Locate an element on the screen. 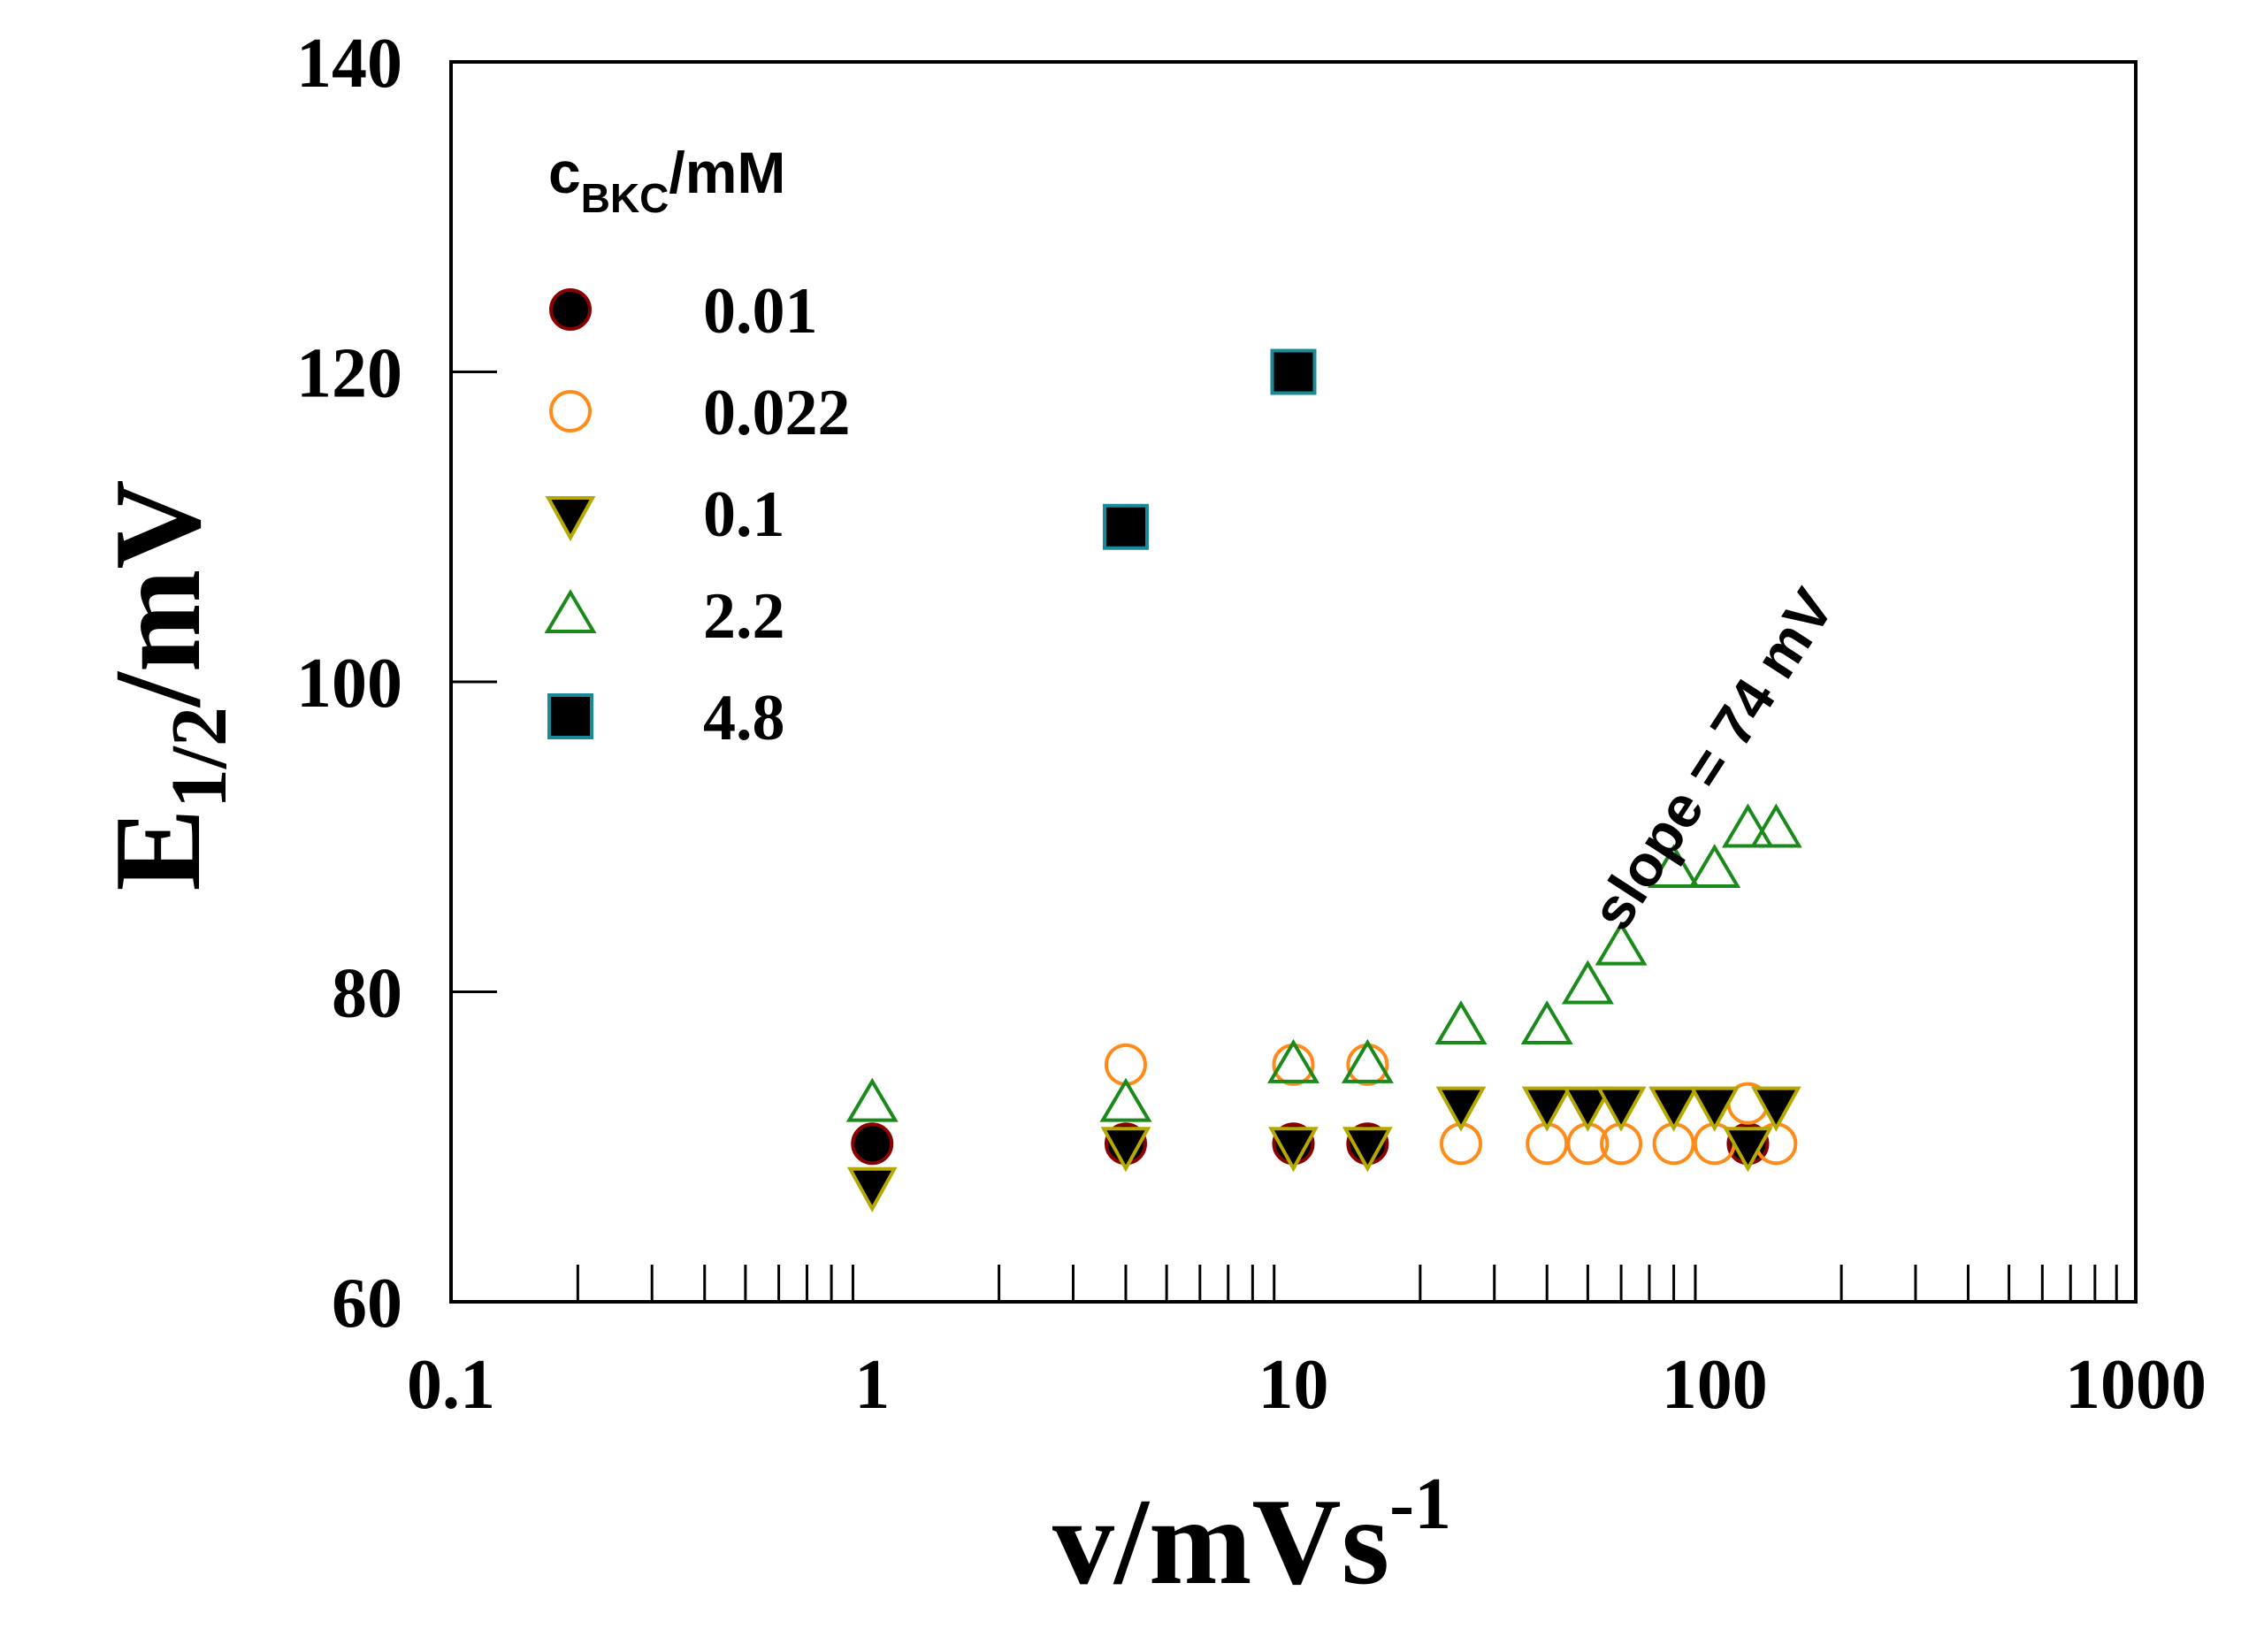 Image resolution: width=2241 pixels, height=1652 pixels. x-axis-title-main: v/mVs is located at coordinates (1220, 1541).